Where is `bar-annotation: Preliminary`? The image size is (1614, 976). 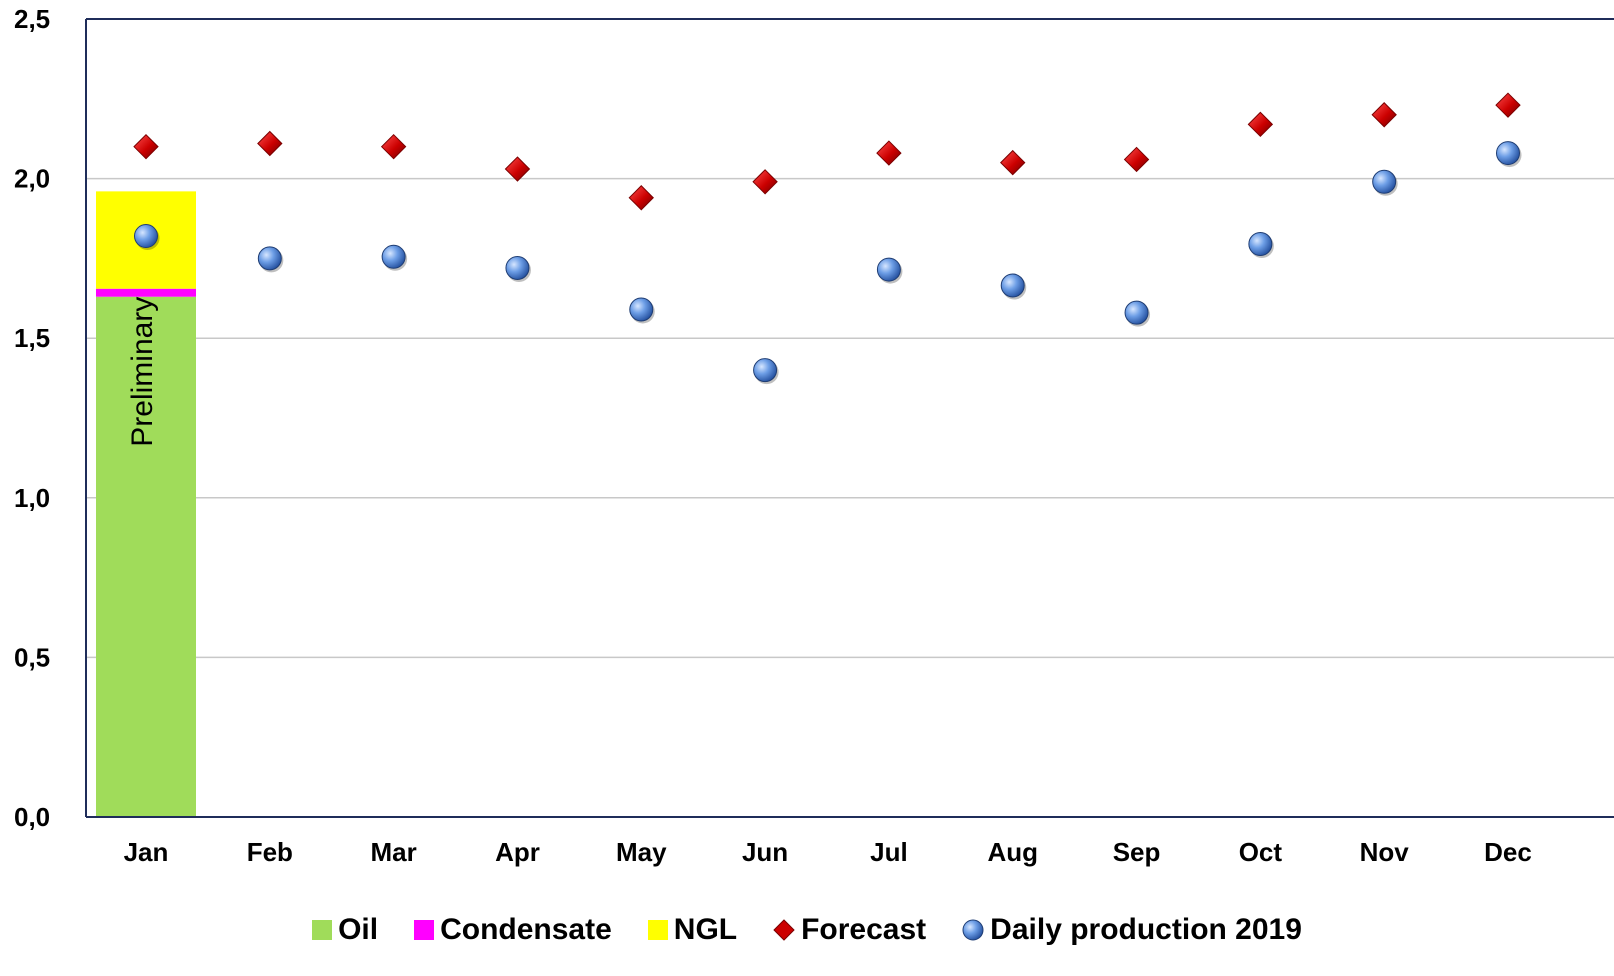 bar-annotation: Preliminary is located at coordinates (142, 372).